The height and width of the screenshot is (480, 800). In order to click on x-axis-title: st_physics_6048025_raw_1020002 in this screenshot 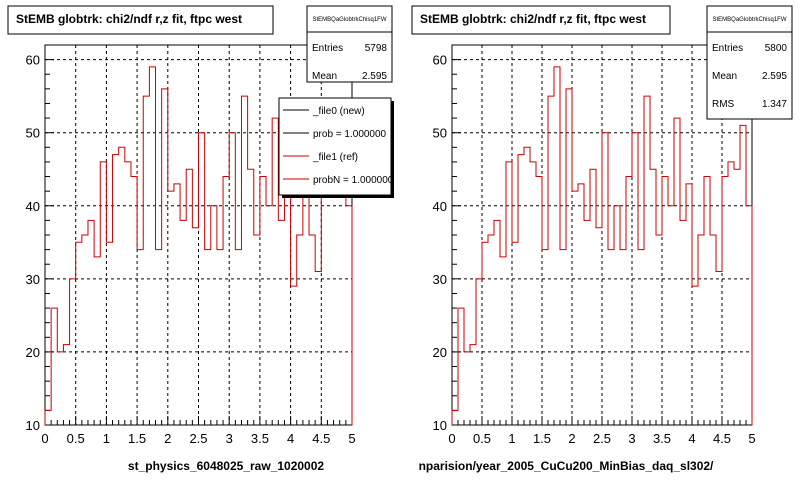, I will do `click(226, 466)`.